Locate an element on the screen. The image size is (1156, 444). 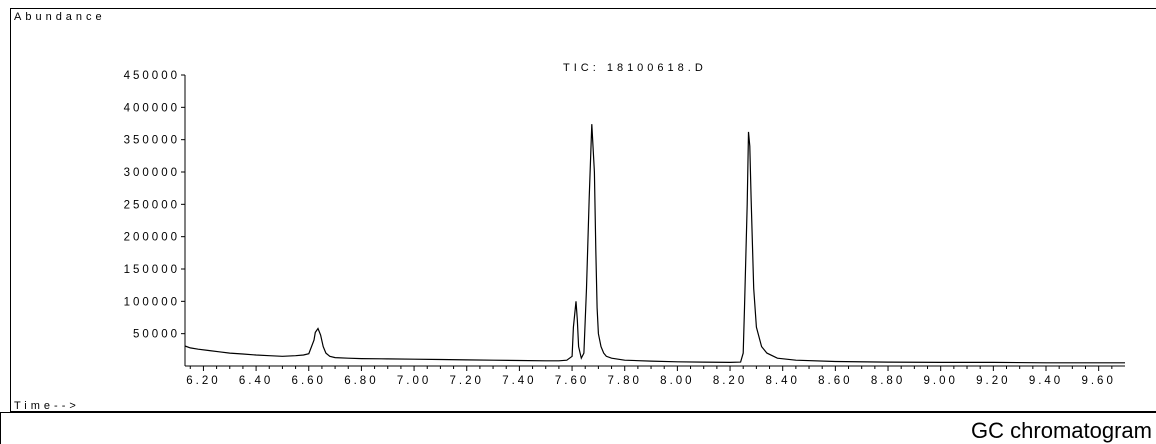
x-tick-label: 9.40 is located at coordinates (1046, 381).